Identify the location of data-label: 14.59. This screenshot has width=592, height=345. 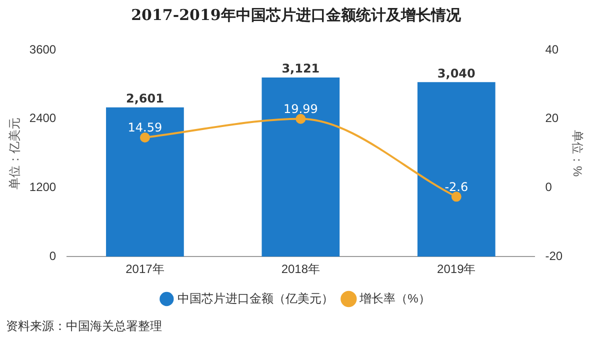
(145, 127).